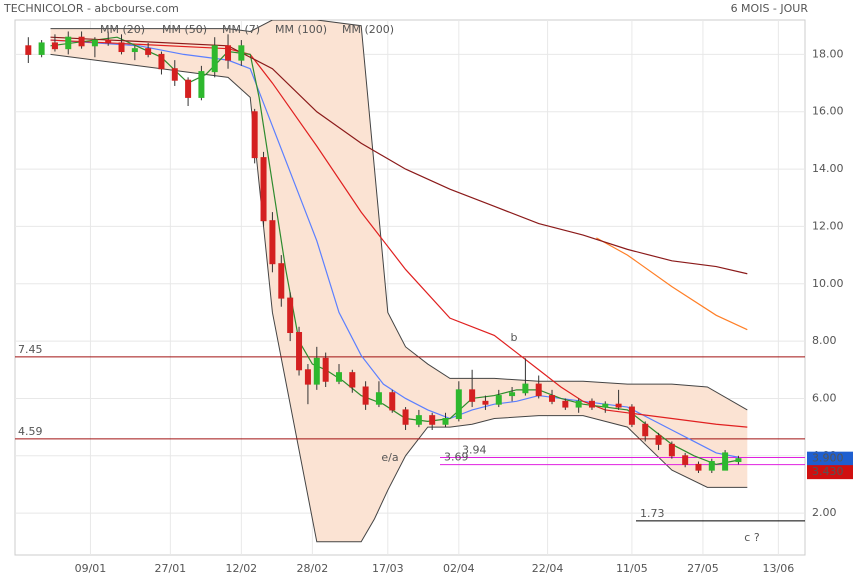 This screenshot has height=580, width=855. I want to click on x-tick-label: 11/05, so click(632, 568).